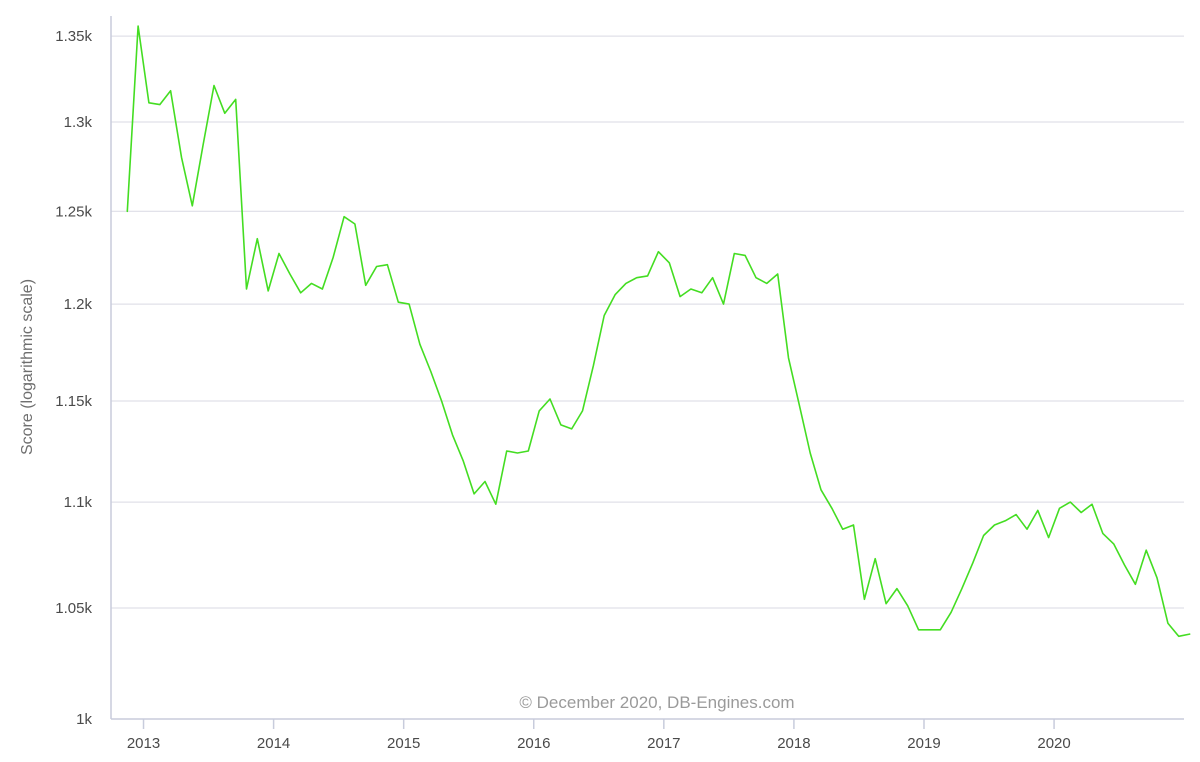 Image resolution: width=1200 pixels, height=762 pixels. Describe the element at coordinates (923, 743) in the screenshot. I see `x-tick-label: 2019` at that location.